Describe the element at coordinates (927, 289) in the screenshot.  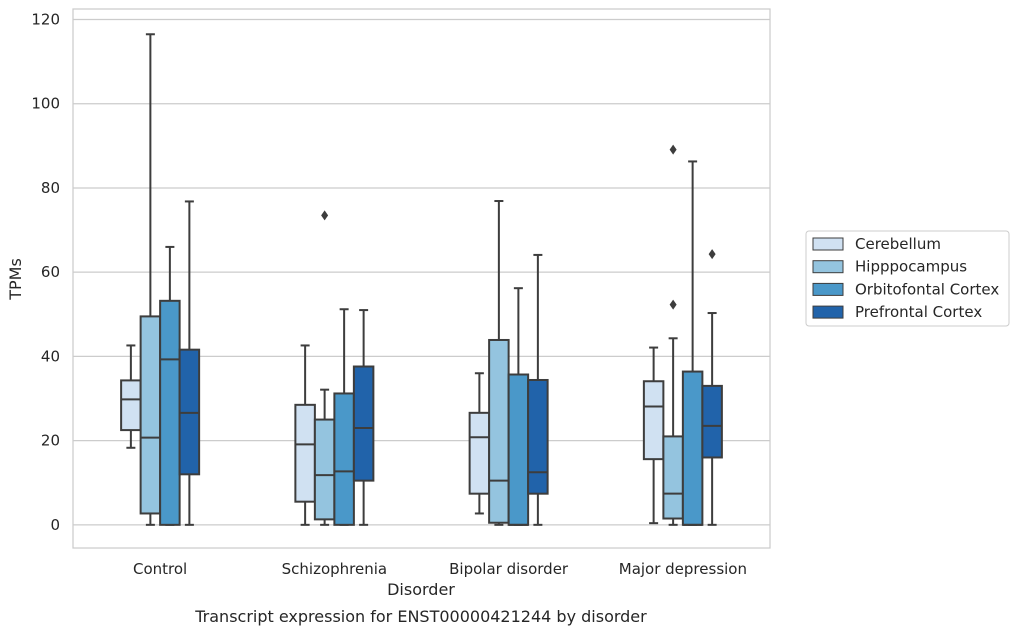
I see `legend-label: Orbitofontal Cortex` at that location.